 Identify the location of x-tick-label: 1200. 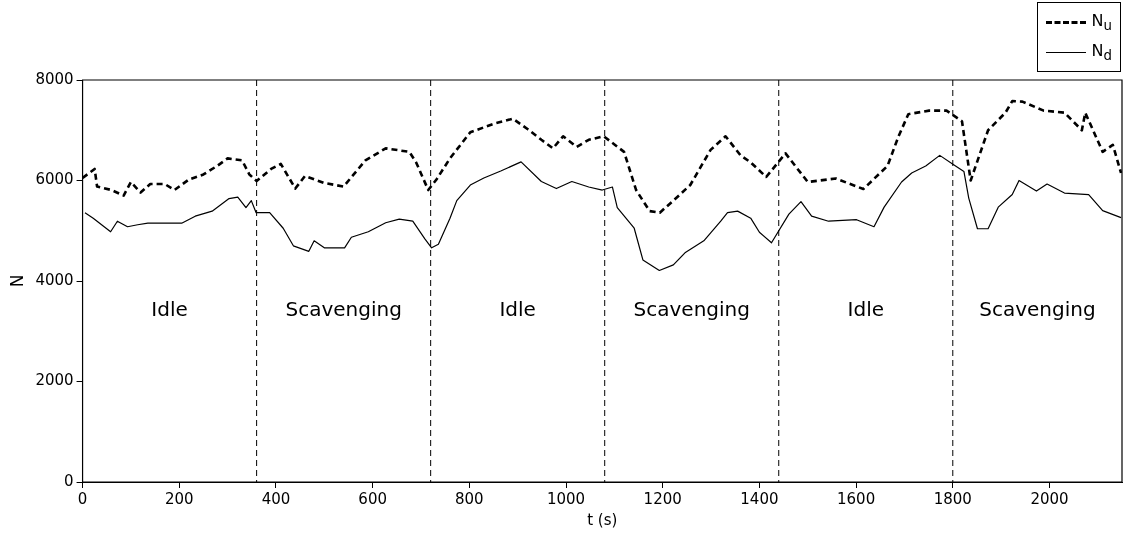
(662, 498).